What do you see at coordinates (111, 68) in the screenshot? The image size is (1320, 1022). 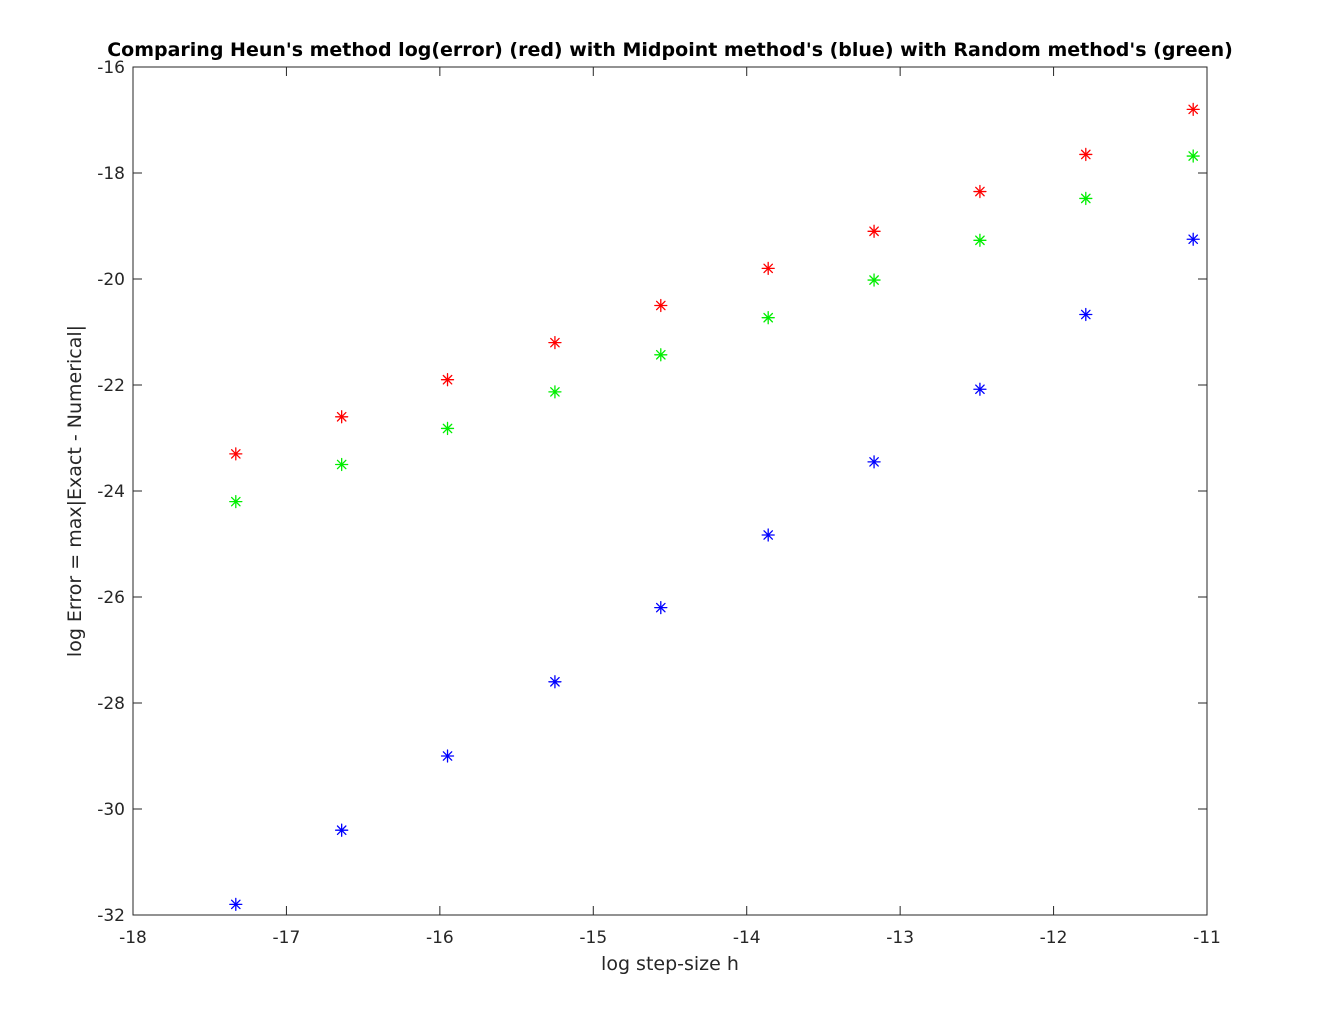 I see `y-tick-label: -16` at bounding box center [111, 68].